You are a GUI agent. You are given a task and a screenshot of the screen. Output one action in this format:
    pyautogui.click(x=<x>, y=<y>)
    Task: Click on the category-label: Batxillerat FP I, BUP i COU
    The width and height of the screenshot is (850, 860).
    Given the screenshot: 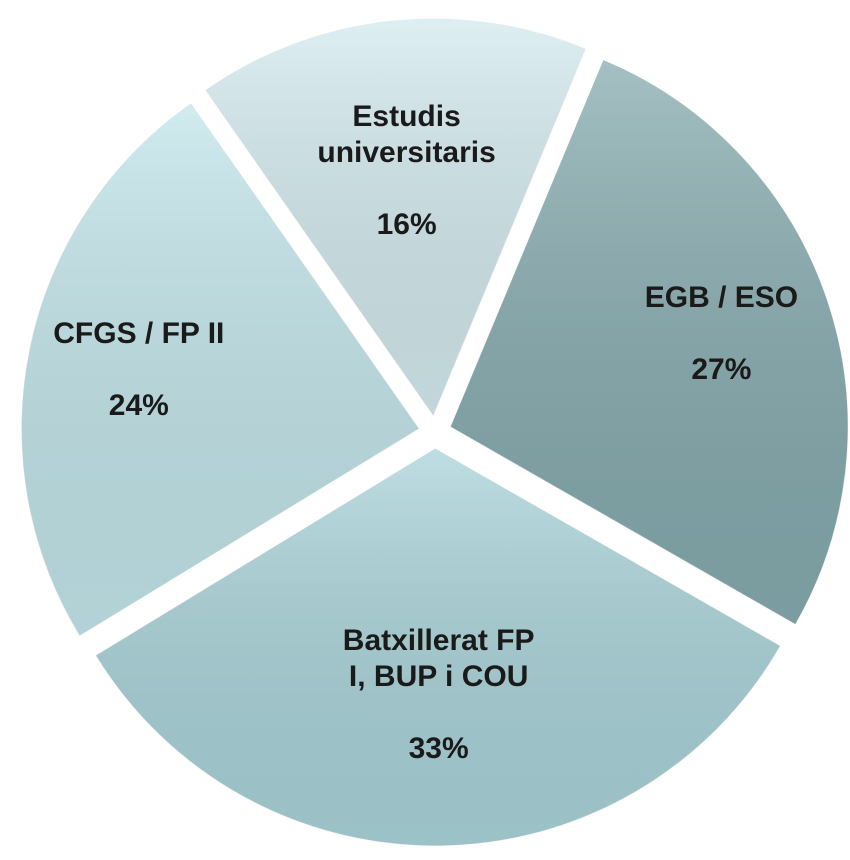 What is the action you would take?
    pyautogui.click(x=438, y=658)
    